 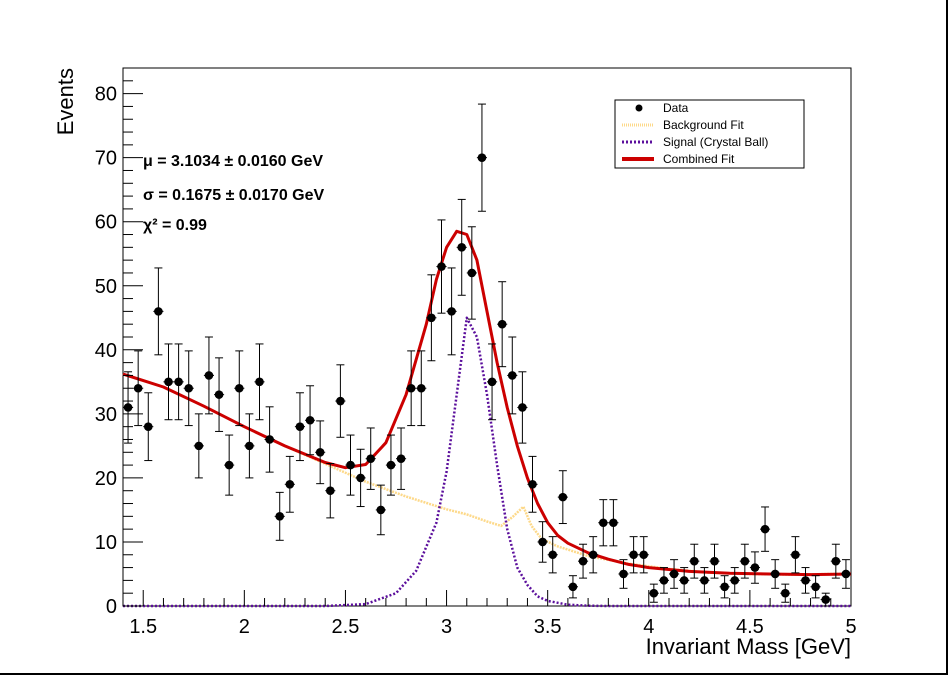 I want to click on y-tick-label: 30, so click(x=106, y=415).